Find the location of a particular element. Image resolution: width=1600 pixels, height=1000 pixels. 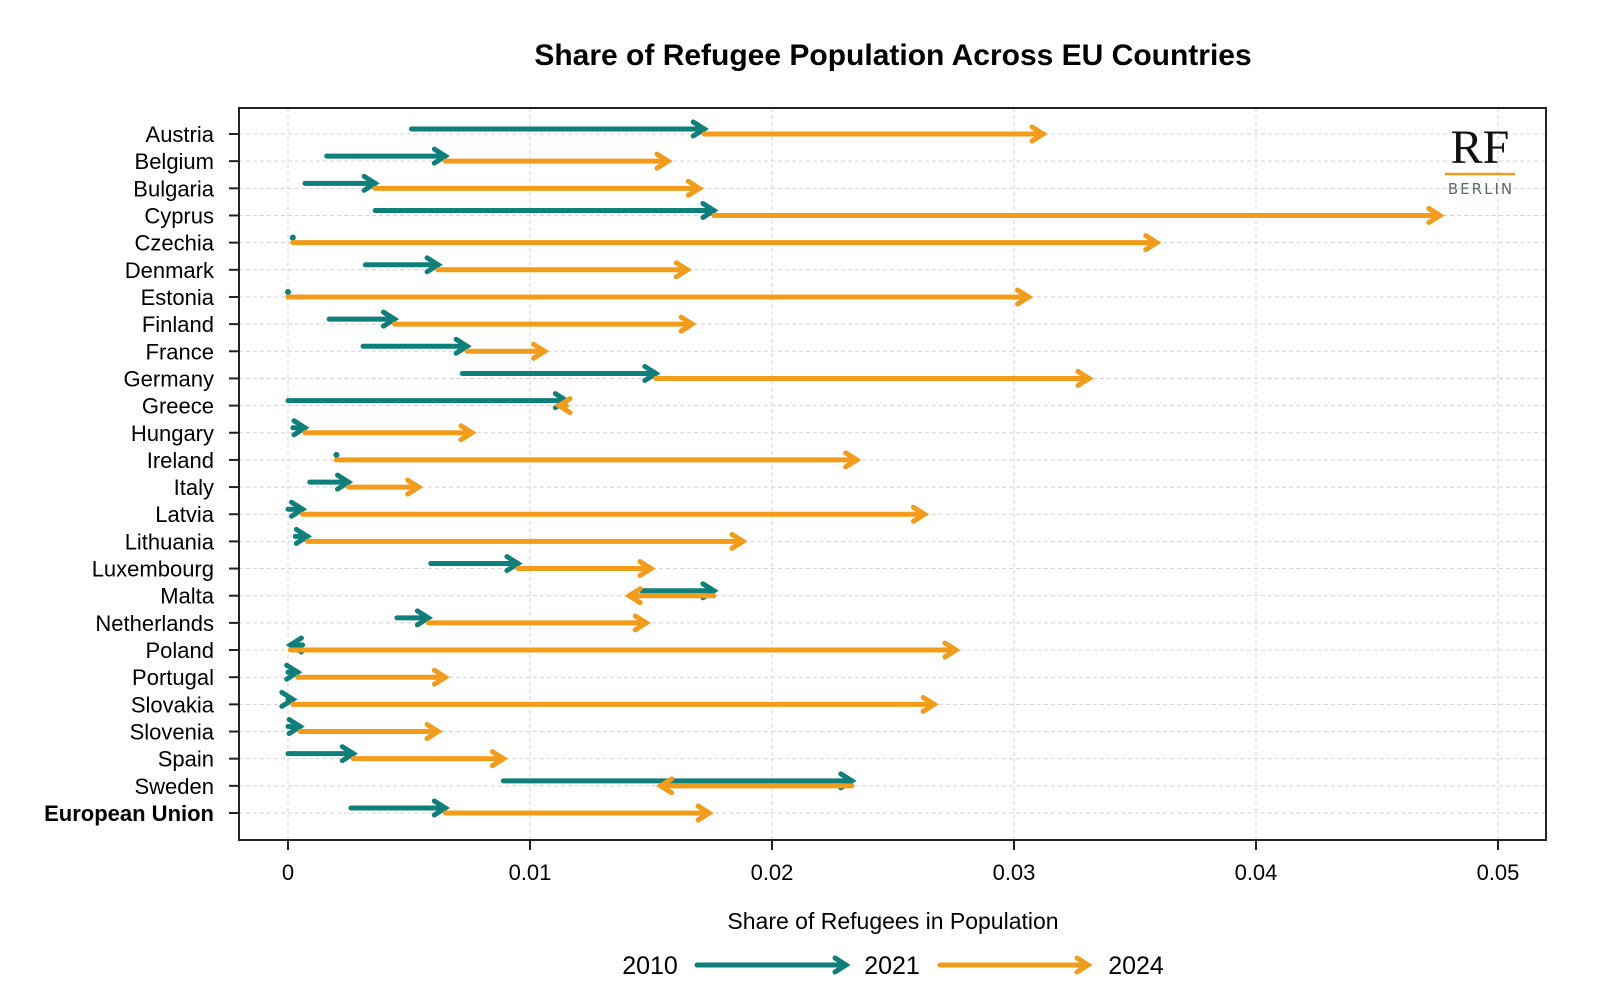

legend-label-2021: 2021 is located at coordinates (892, 966).